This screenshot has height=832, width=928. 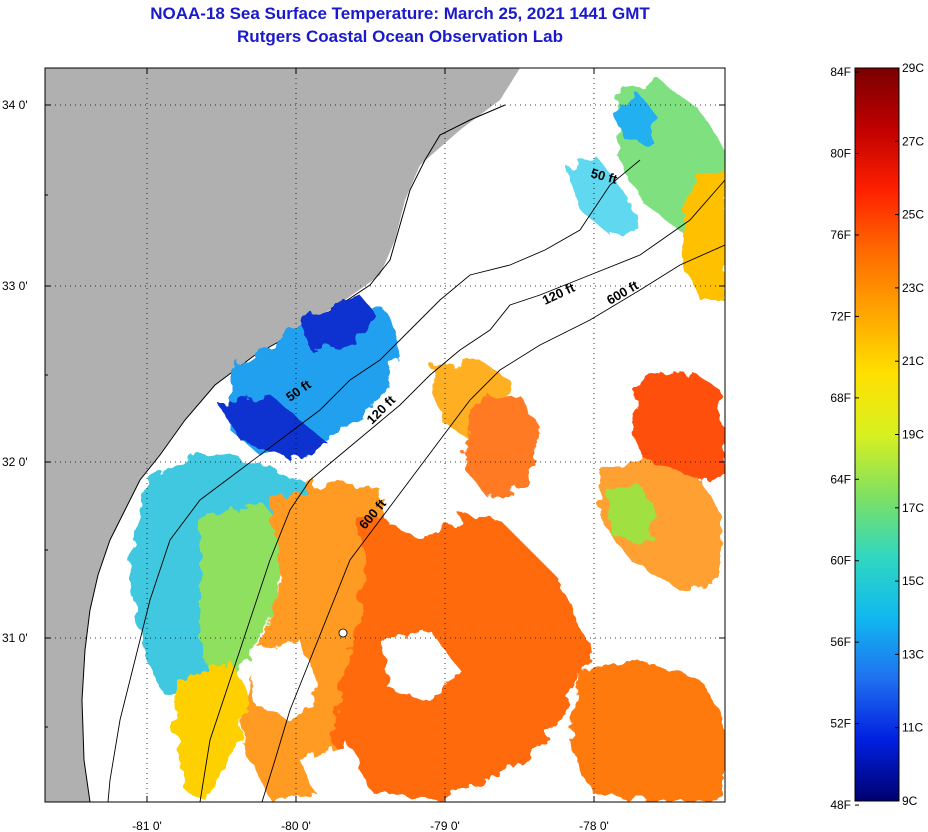 What do you see at coordinates (445, 825) in the screenshot?
I see `lon-label: -79 0'` at bounding box center [445, 825].